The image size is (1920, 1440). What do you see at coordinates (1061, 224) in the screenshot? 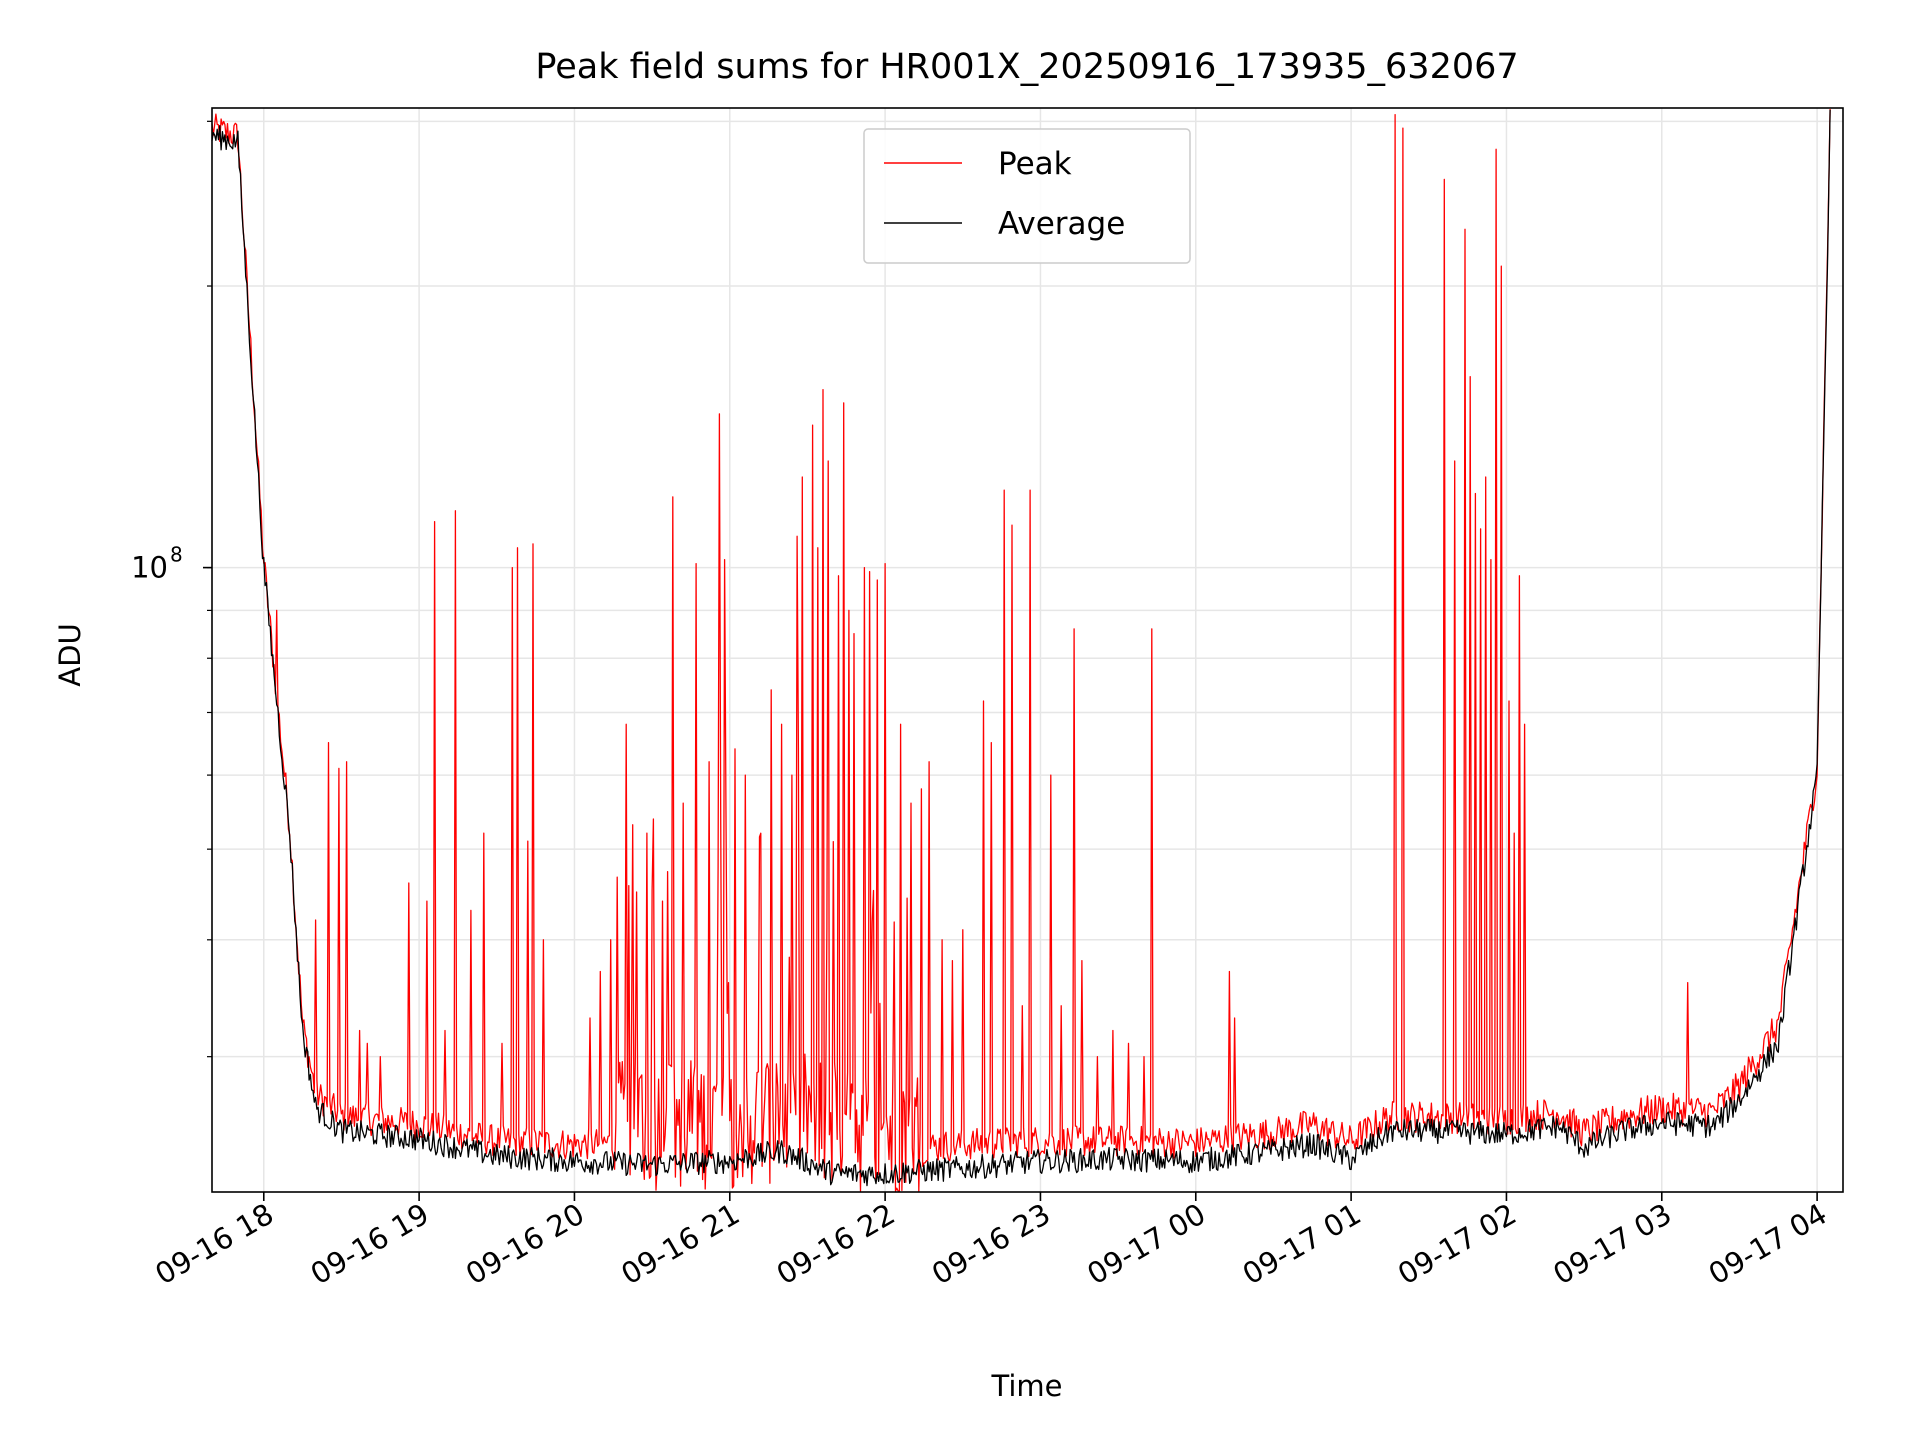
I see `legend-label-average: Average` at bounding box center [1061, 224].